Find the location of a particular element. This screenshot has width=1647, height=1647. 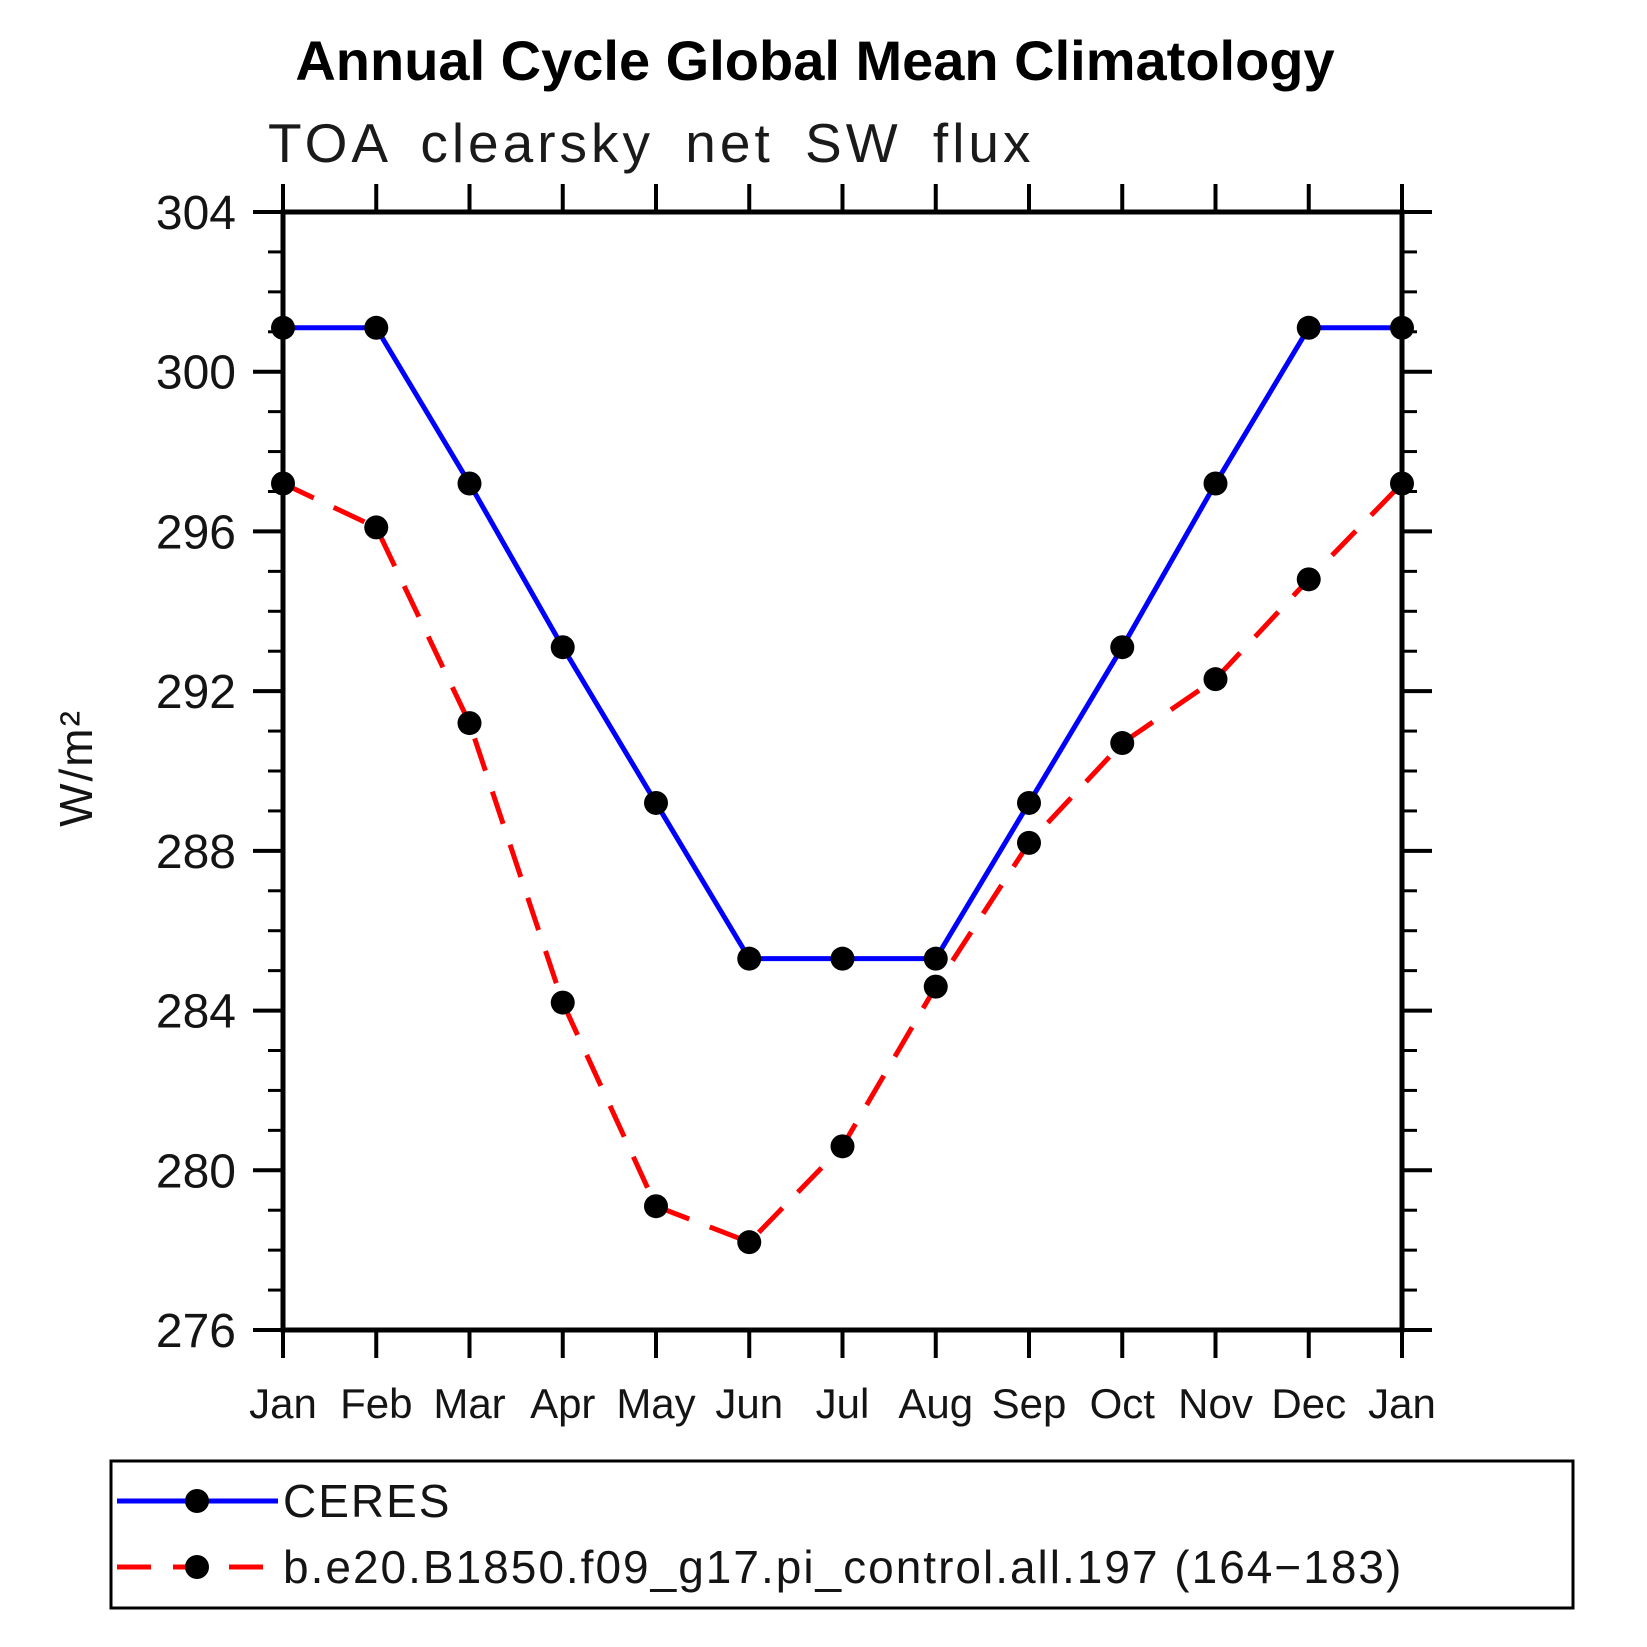

legend-label-ceres: CERES is located at coordinates (367, 1501).